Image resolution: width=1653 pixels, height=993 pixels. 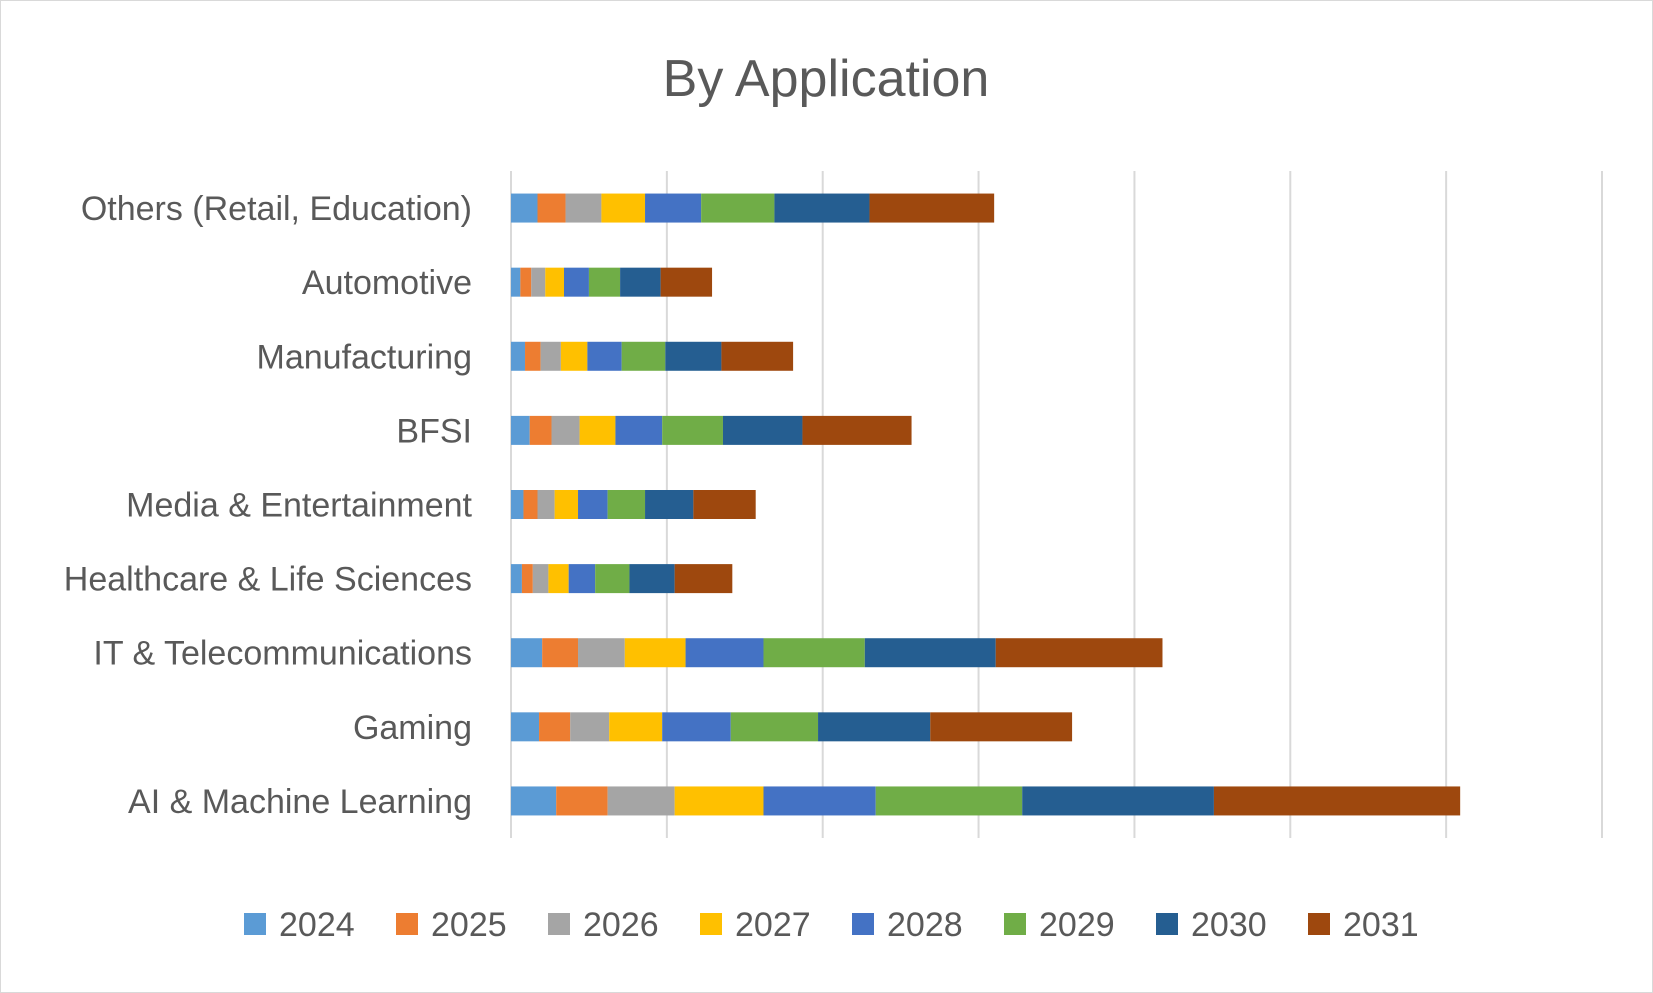 What do you see at coordinates (282, 654) in the screenshot?
I see `category-label: IT & Telecommunications` at bounding box center [282, 654].